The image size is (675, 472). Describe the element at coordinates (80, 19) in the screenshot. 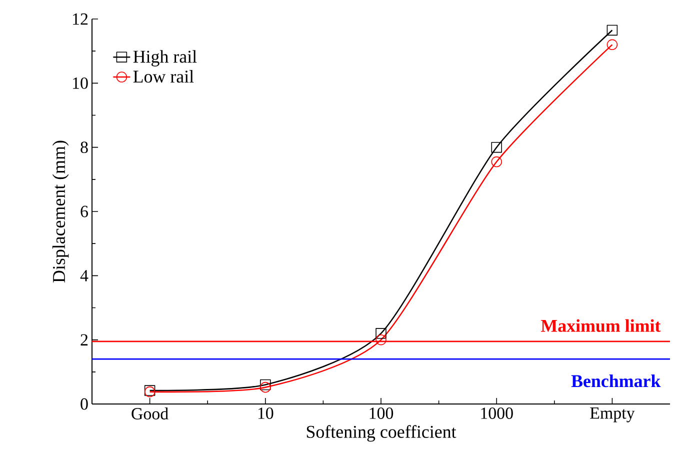

I see `y-tick-label: 12` at that location.